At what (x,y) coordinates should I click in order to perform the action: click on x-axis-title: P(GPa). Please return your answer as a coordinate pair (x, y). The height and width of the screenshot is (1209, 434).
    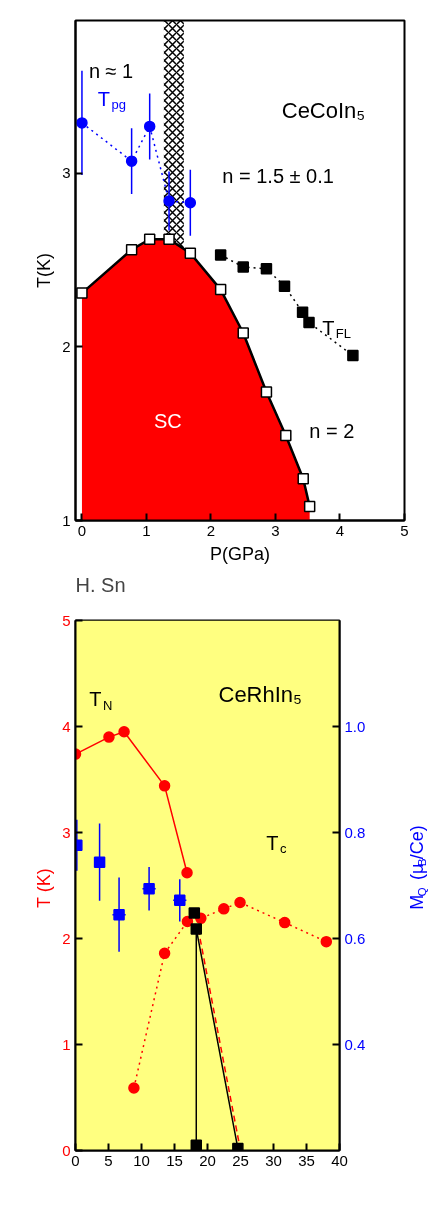
    Looking at the image, I should click on (240, 553).